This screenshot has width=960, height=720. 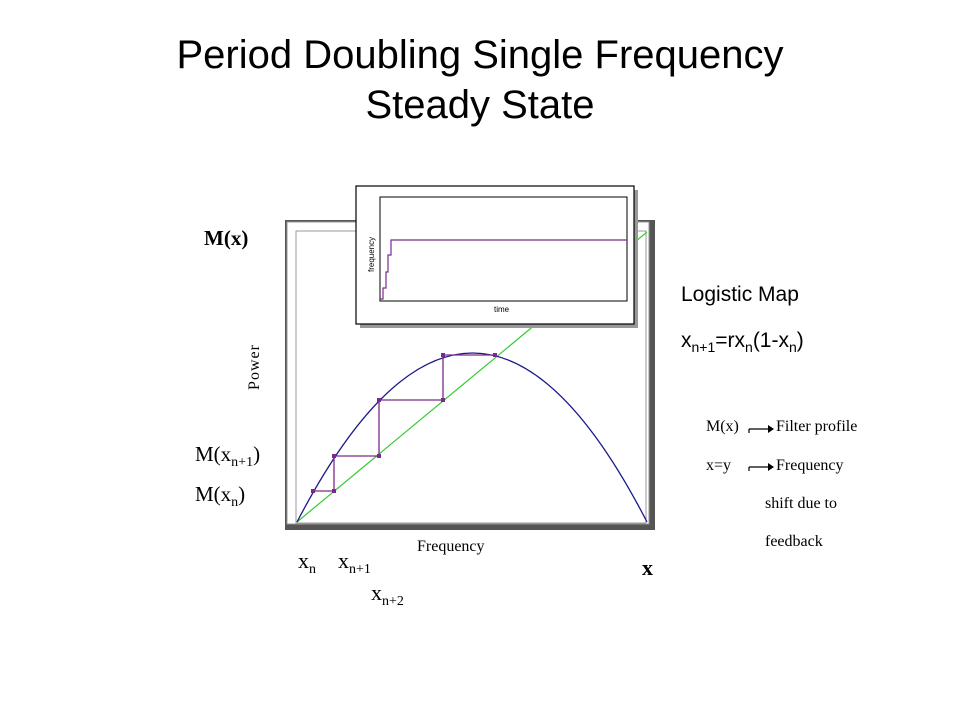 What do you see at coordinates (451, 546) in the screenshot?
I see `frequency-axis-label: Frequency` at bounding box center [451, 546].